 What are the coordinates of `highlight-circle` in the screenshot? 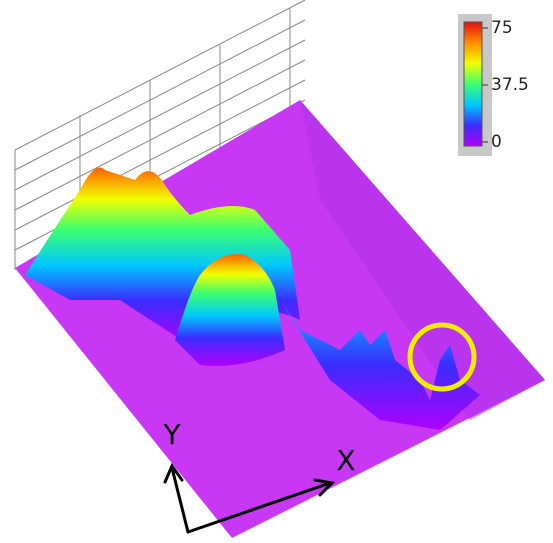 It's located at (442, 357).